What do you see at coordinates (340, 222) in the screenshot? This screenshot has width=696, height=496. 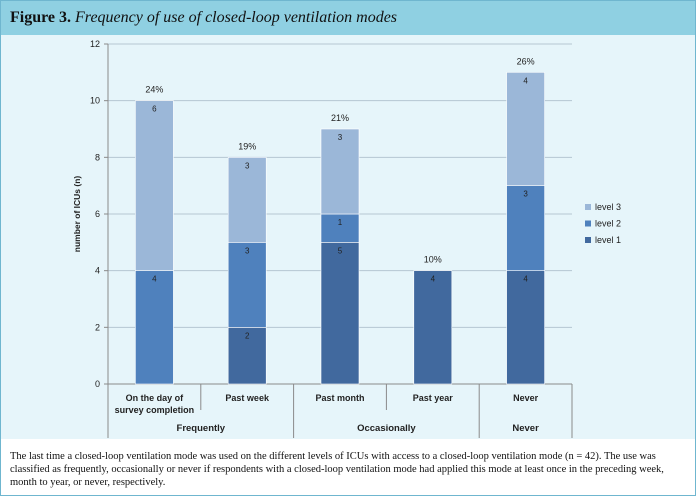 I see `bar-segment-label: 1` at bounding box center [340, 222].